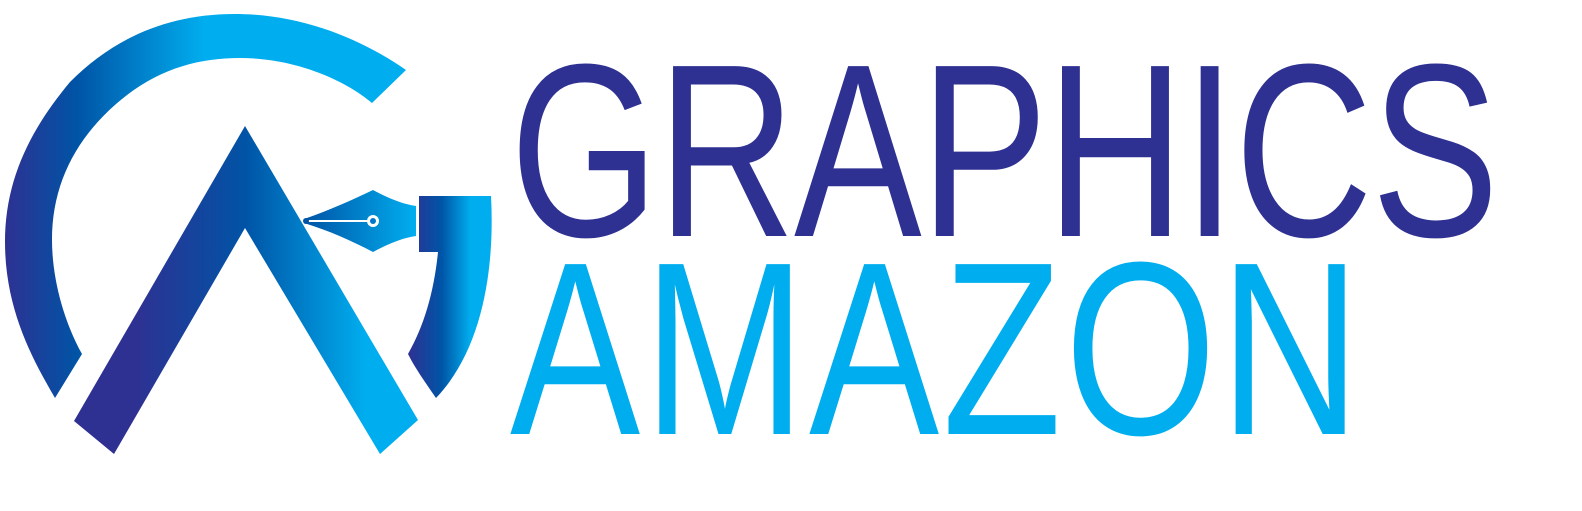 The image size is (1582, 511). Describe the element at coordinates (359, 221) in the screenshot. I see `fountain-pen-nib-icon` at that location.